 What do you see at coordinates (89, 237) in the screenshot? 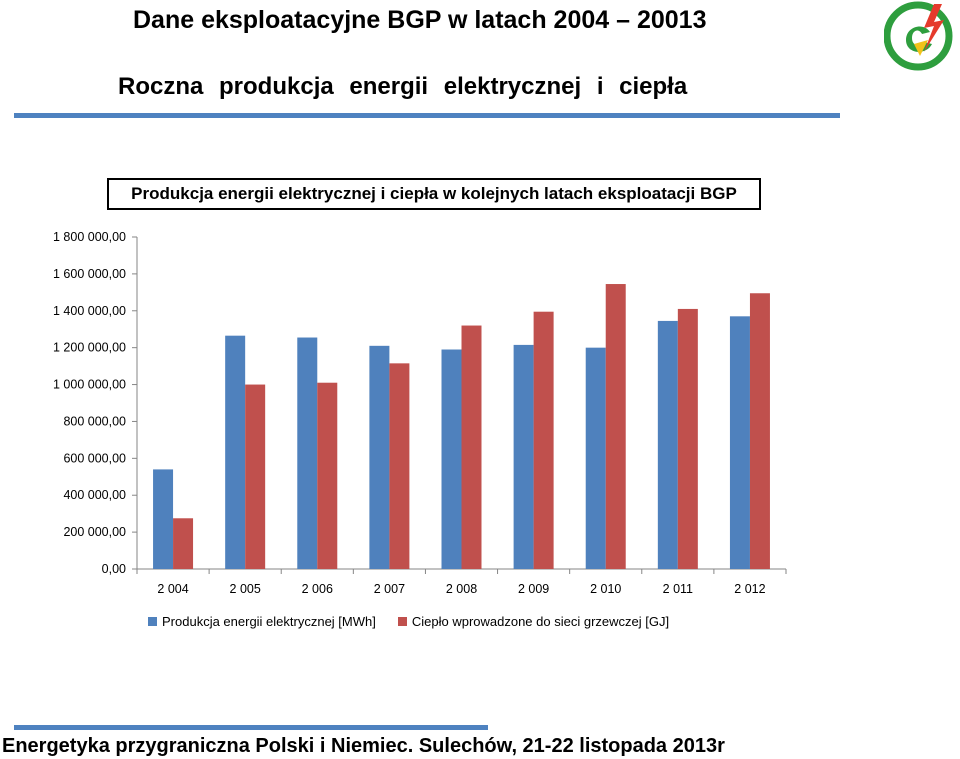
I see `y-tick-label: 1 800 000,00` at bounding box center [89, 237].